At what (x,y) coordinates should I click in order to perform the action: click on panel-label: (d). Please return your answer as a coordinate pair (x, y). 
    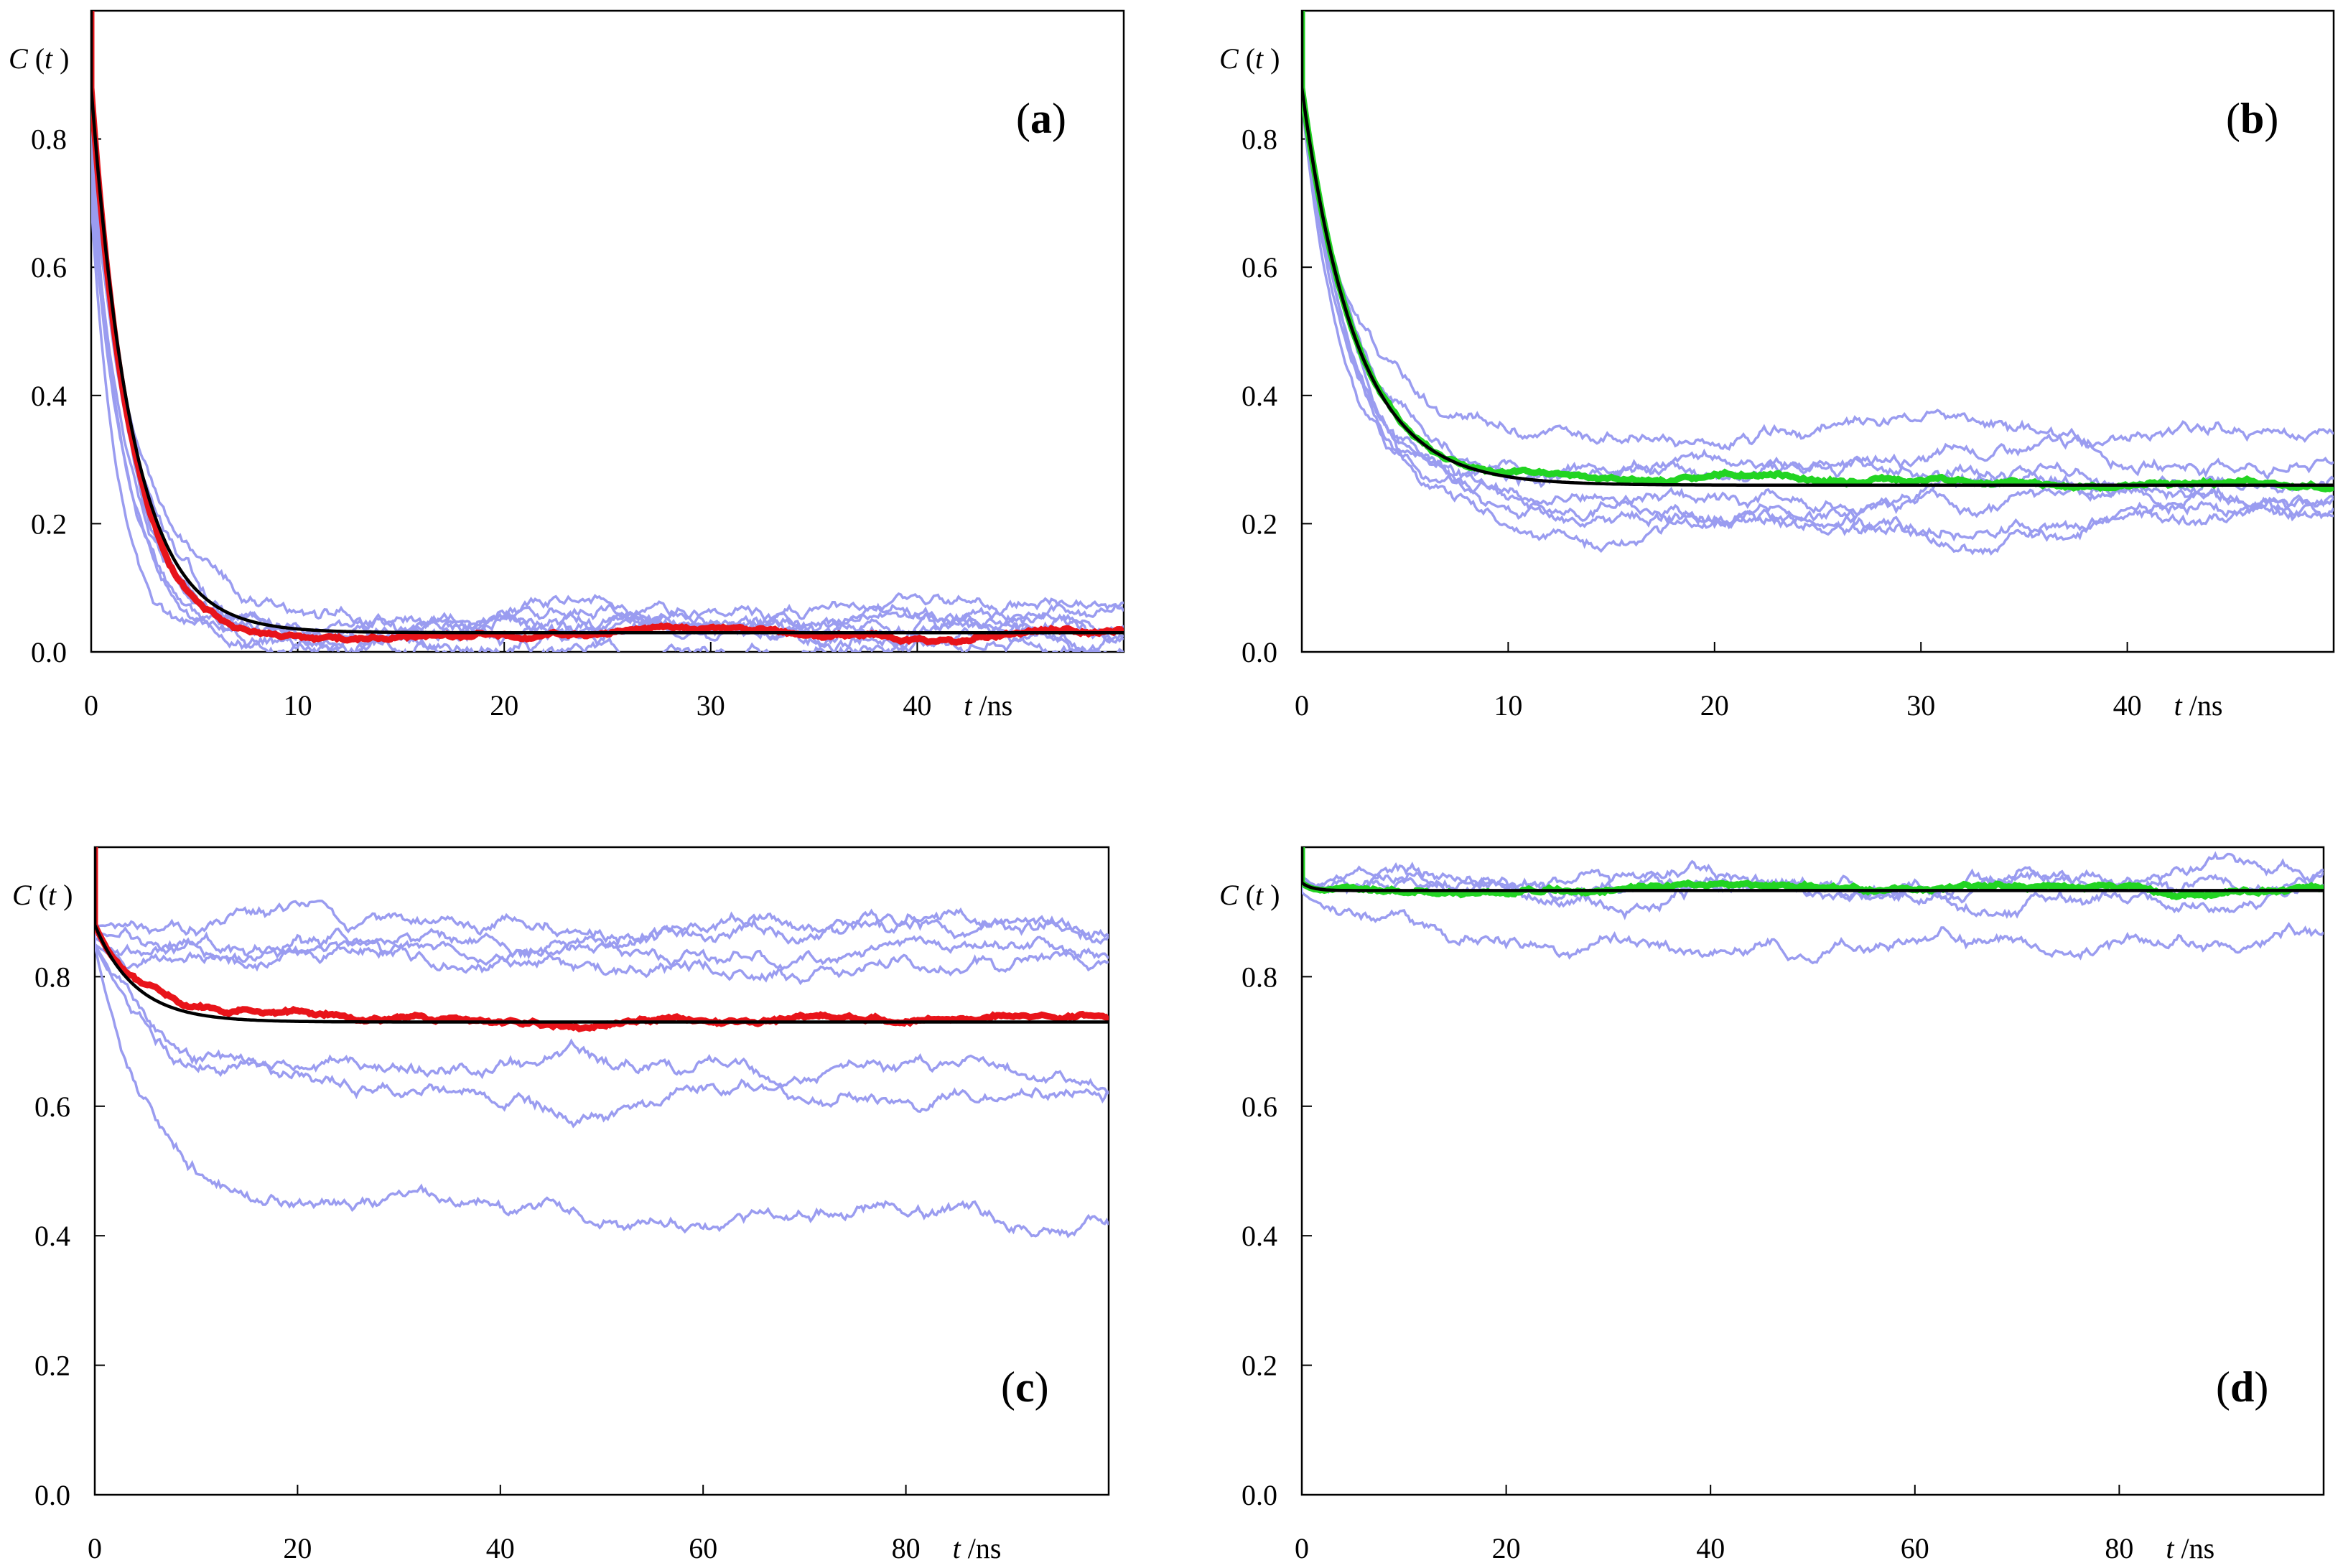
    Looking at the image, I should click on (2242, 1387).